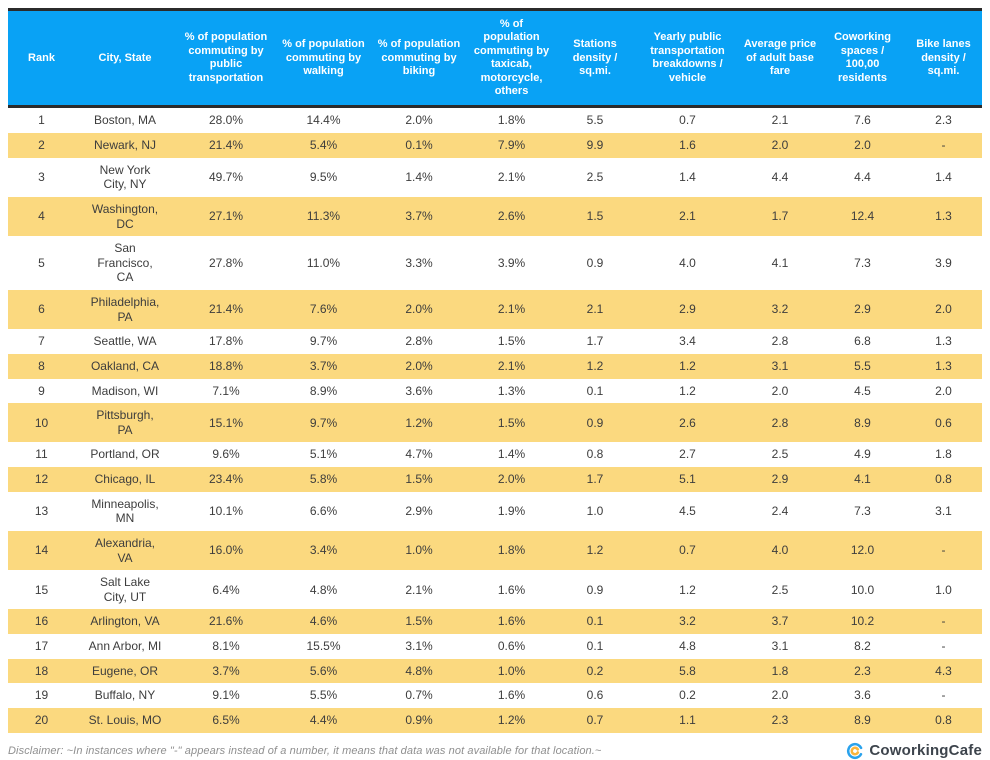 The height and width of the screenshot is (760, 990). Describe the element at coordinates (687, 390) in the screenshot. I see `value-cell: 1.2` at that location.